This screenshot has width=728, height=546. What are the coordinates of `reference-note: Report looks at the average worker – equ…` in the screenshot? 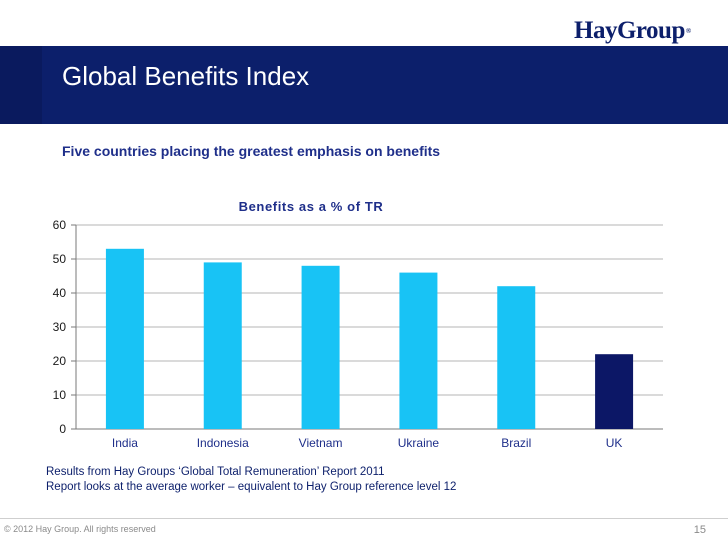 It's located at (251, 487).